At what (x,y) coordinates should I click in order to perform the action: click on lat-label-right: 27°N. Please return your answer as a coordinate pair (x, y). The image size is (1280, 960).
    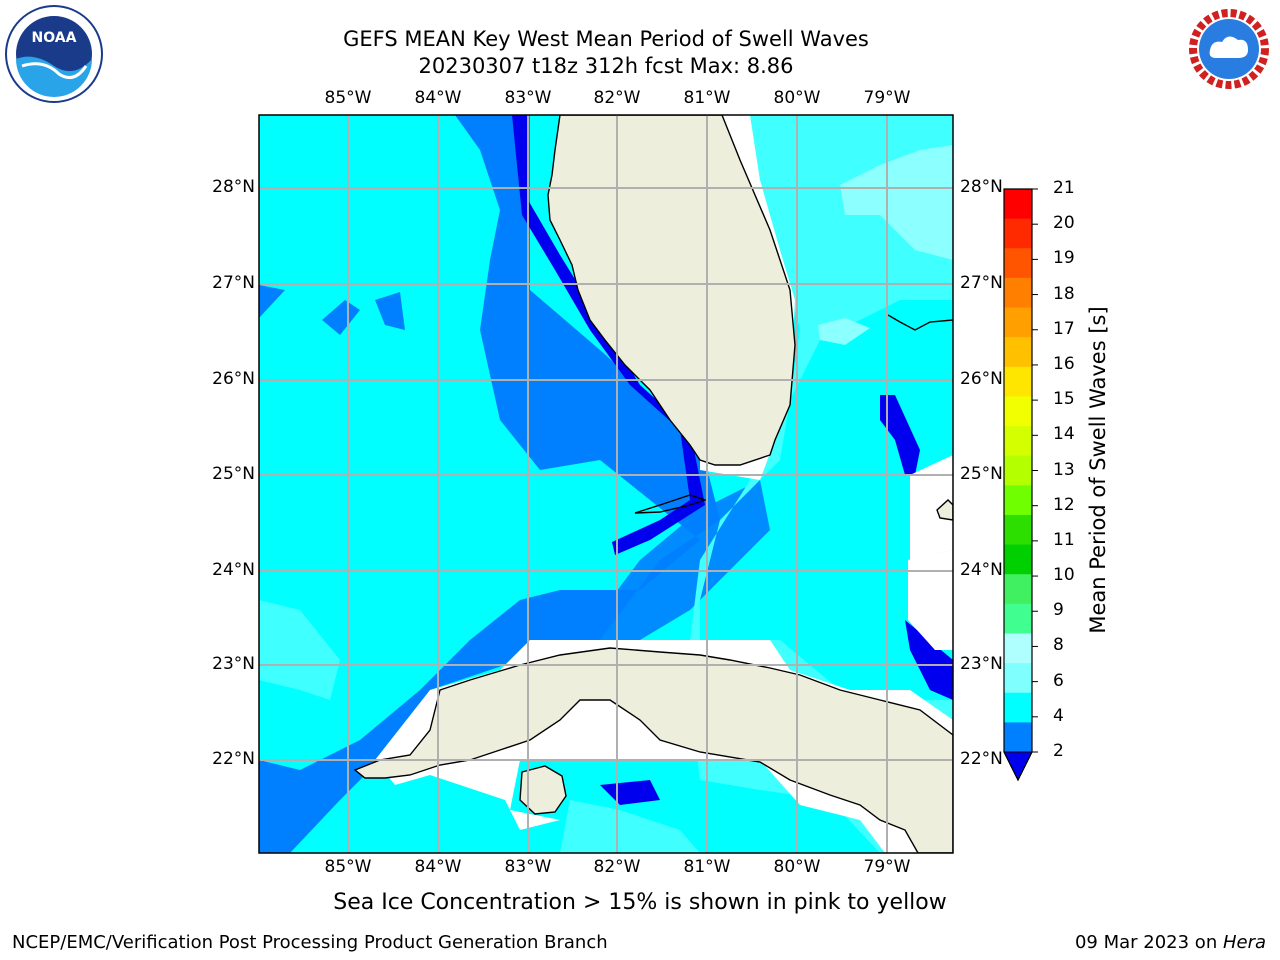
    Looking at the image, I should click on (981, 283).